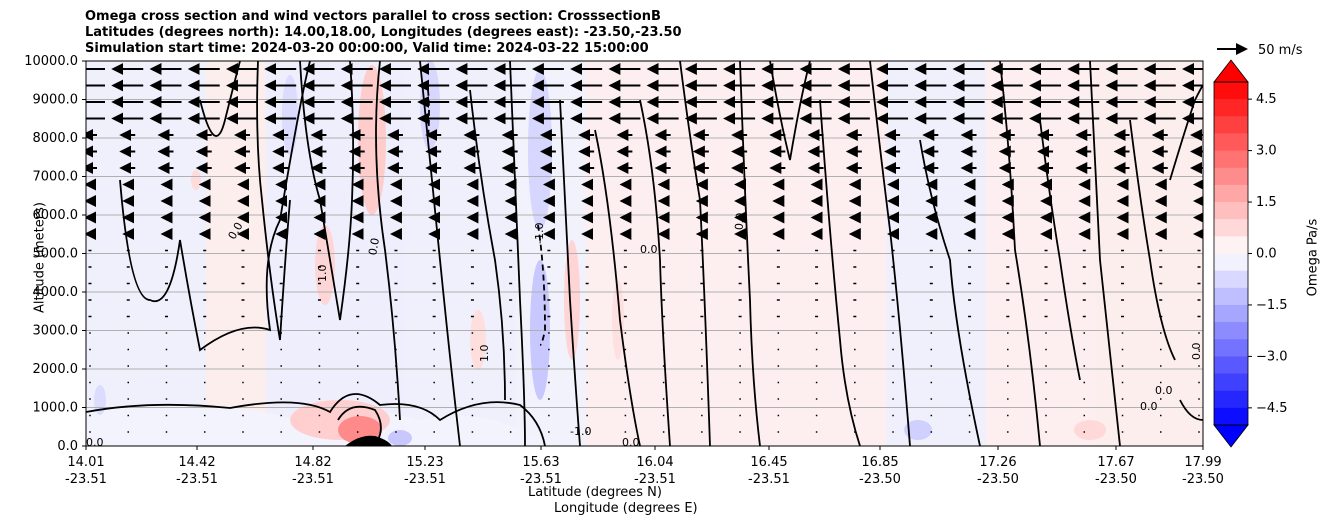 This screenshot has height=526, width=1320. Describe the element at coordinates (56, 138) in the screenshot. I see `y-tick-label: 8000.0` at that location.